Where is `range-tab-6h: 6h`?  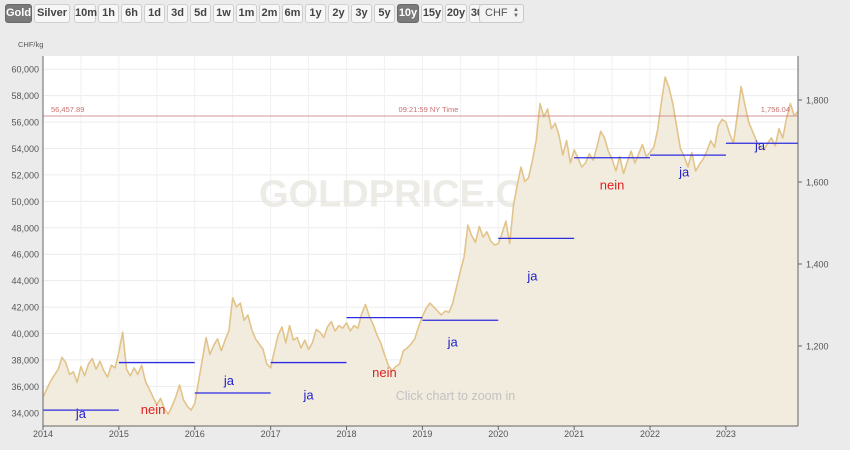 range-tab-6h: 6h is located at coordinates (131, 13).